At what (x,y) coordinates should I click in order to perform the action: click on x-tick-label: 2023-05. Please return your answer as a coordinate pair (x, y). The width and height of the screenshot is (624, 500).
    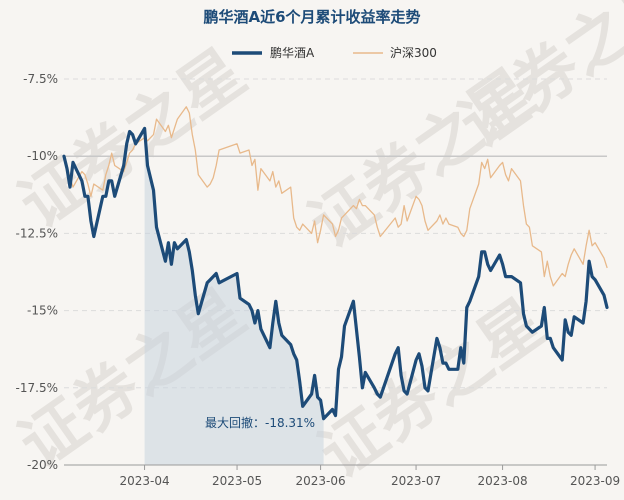
    Looking at the image, I should click on (237, 481).